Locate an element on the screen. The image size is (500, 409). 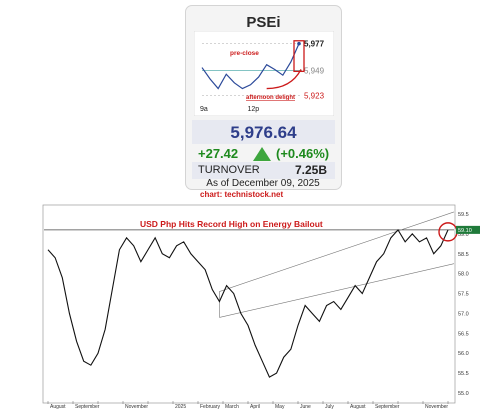
last-value-label: 59.10 is located at coordinates (465, 231).